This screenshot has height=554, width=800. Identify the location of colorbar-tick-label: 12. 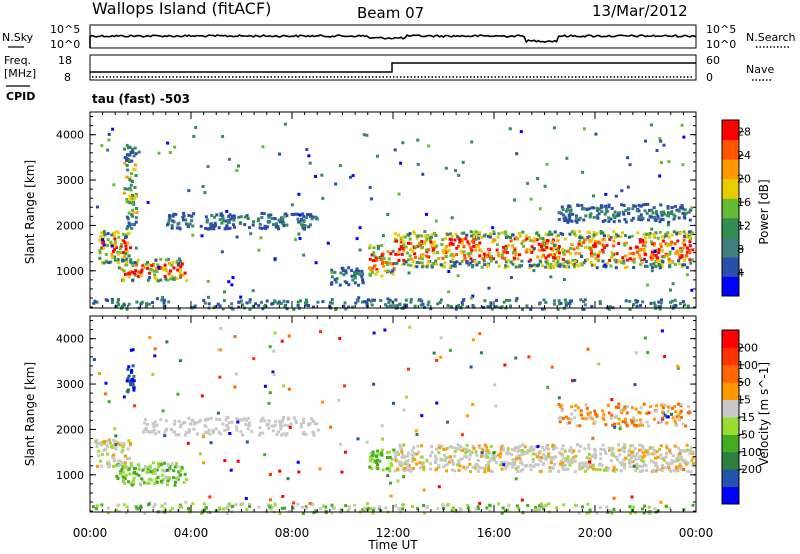
(744, 226).